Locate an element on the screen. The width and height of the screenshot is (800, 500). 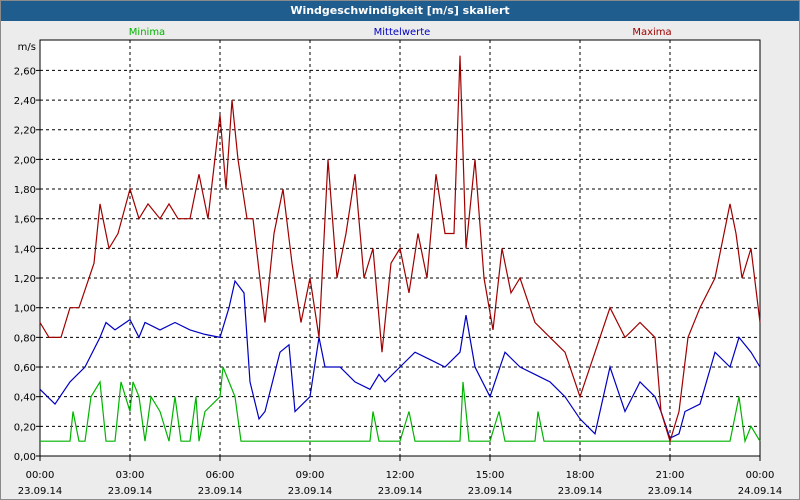
window-title: Windgeschwindigkeit [m/s] skaliert is located at coordinates (400, 11).